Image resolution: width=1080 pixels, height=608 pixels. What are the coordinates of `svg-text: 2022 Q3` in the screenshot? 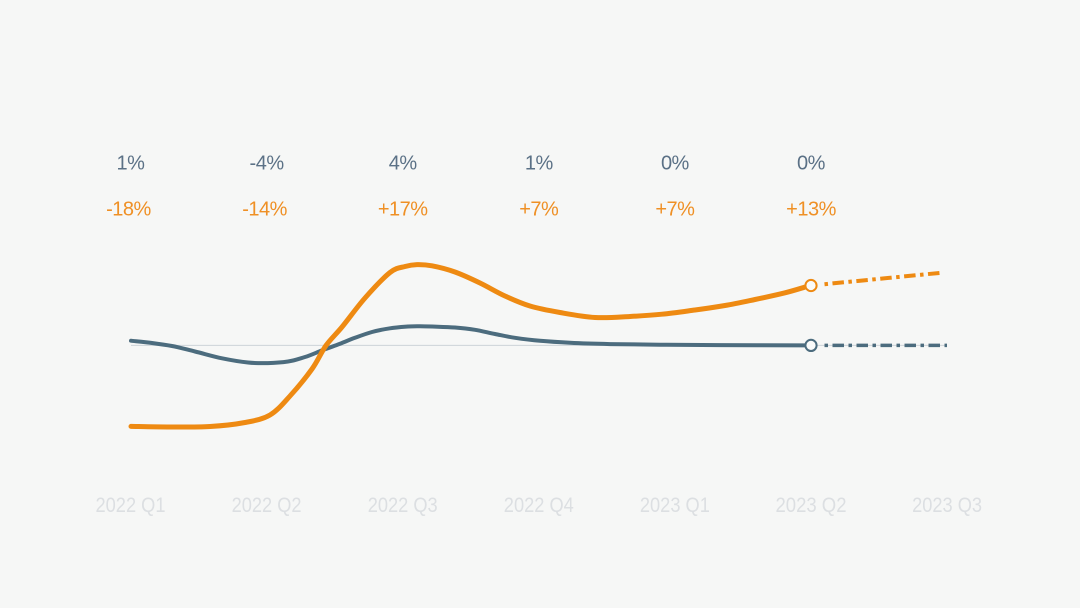 It's located at (403, 505).